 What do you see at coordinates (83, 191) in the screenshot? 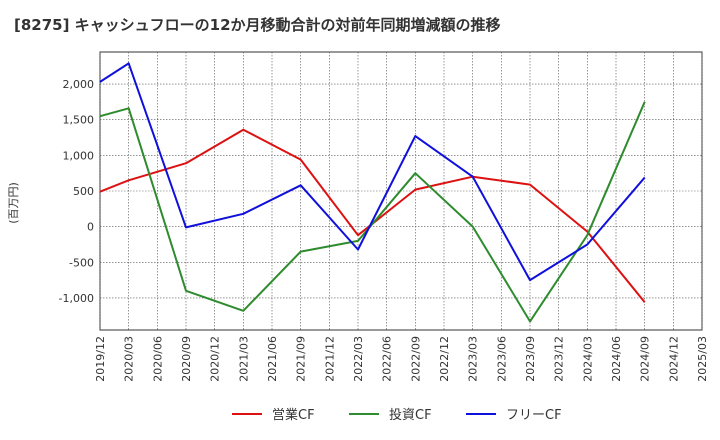
I see `y-tick-label: 500` at bounding box center [83, 191].